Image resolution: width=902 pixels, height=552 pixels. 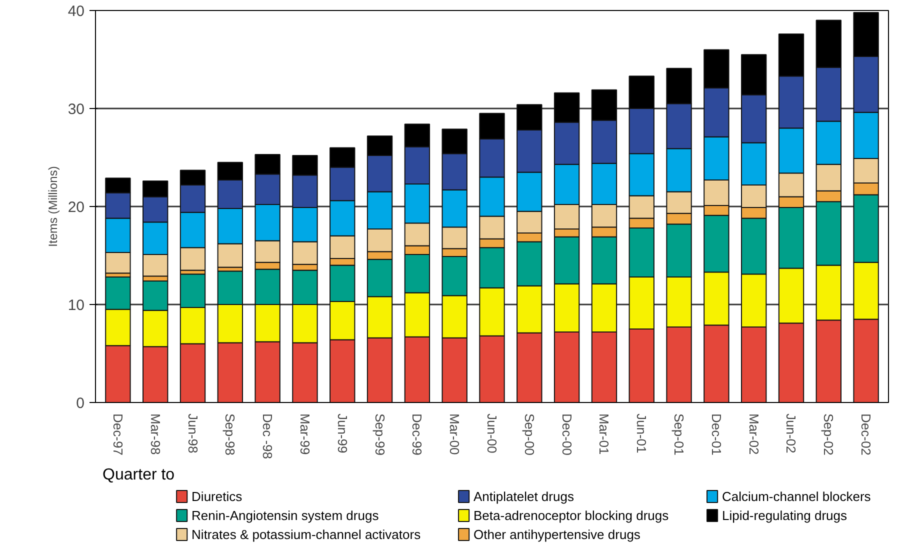 What do you see at coordinates (76, 109) in the screenshot?
I see `y-tick-label: 30` at bounding box center [76, 109].